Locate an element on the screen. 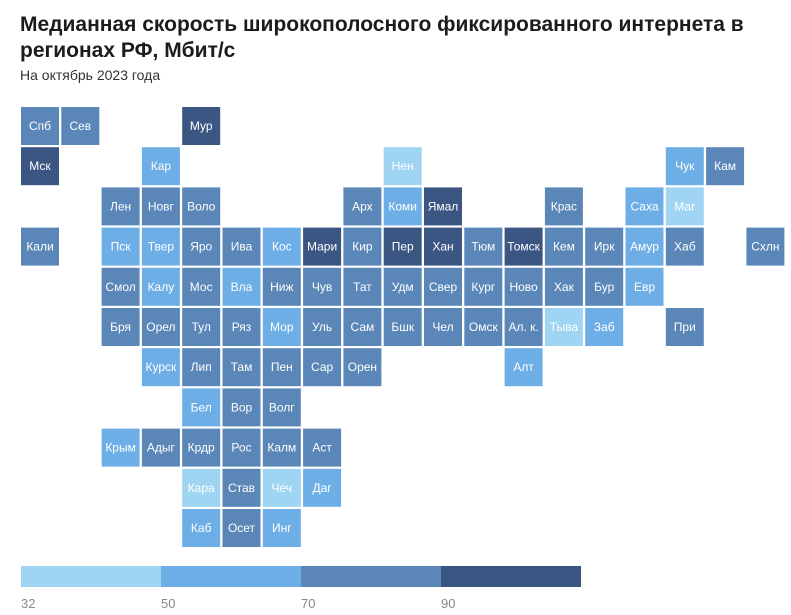 This screenshot has width=791, height=615. region-tile: Ива is located at coordinates (241, 246).